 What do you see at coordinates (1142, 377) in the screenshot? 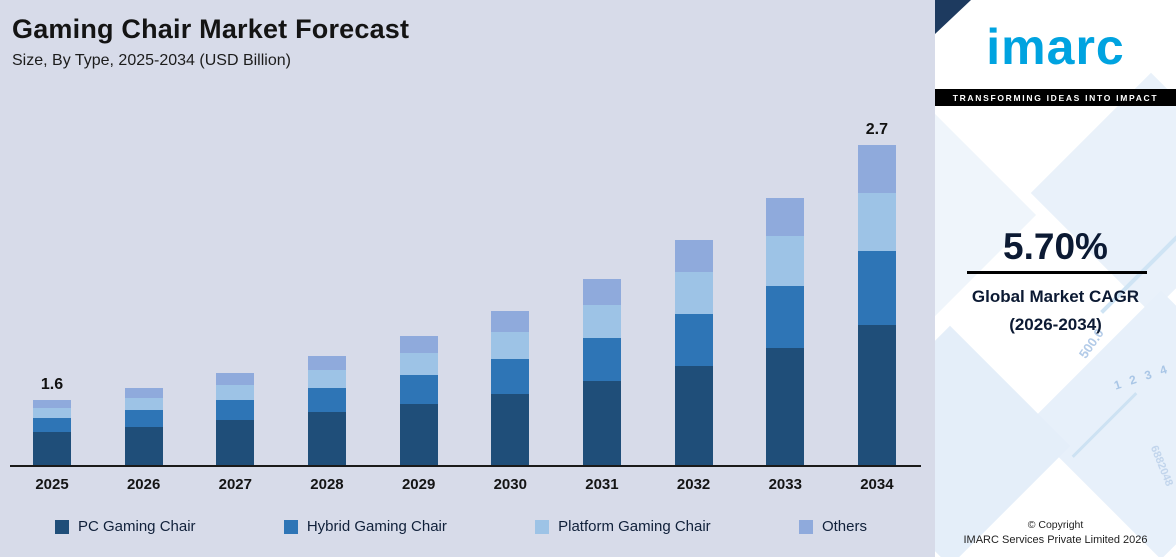
I see `decorative-number: 1 2 3 4` at bounding box center [1142, 377].